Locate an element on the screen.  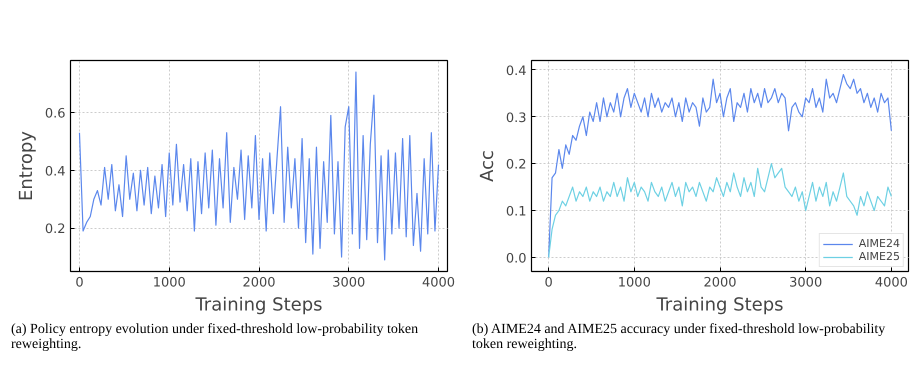
y-axis-title: Acc is located at coordinates (487, 166).